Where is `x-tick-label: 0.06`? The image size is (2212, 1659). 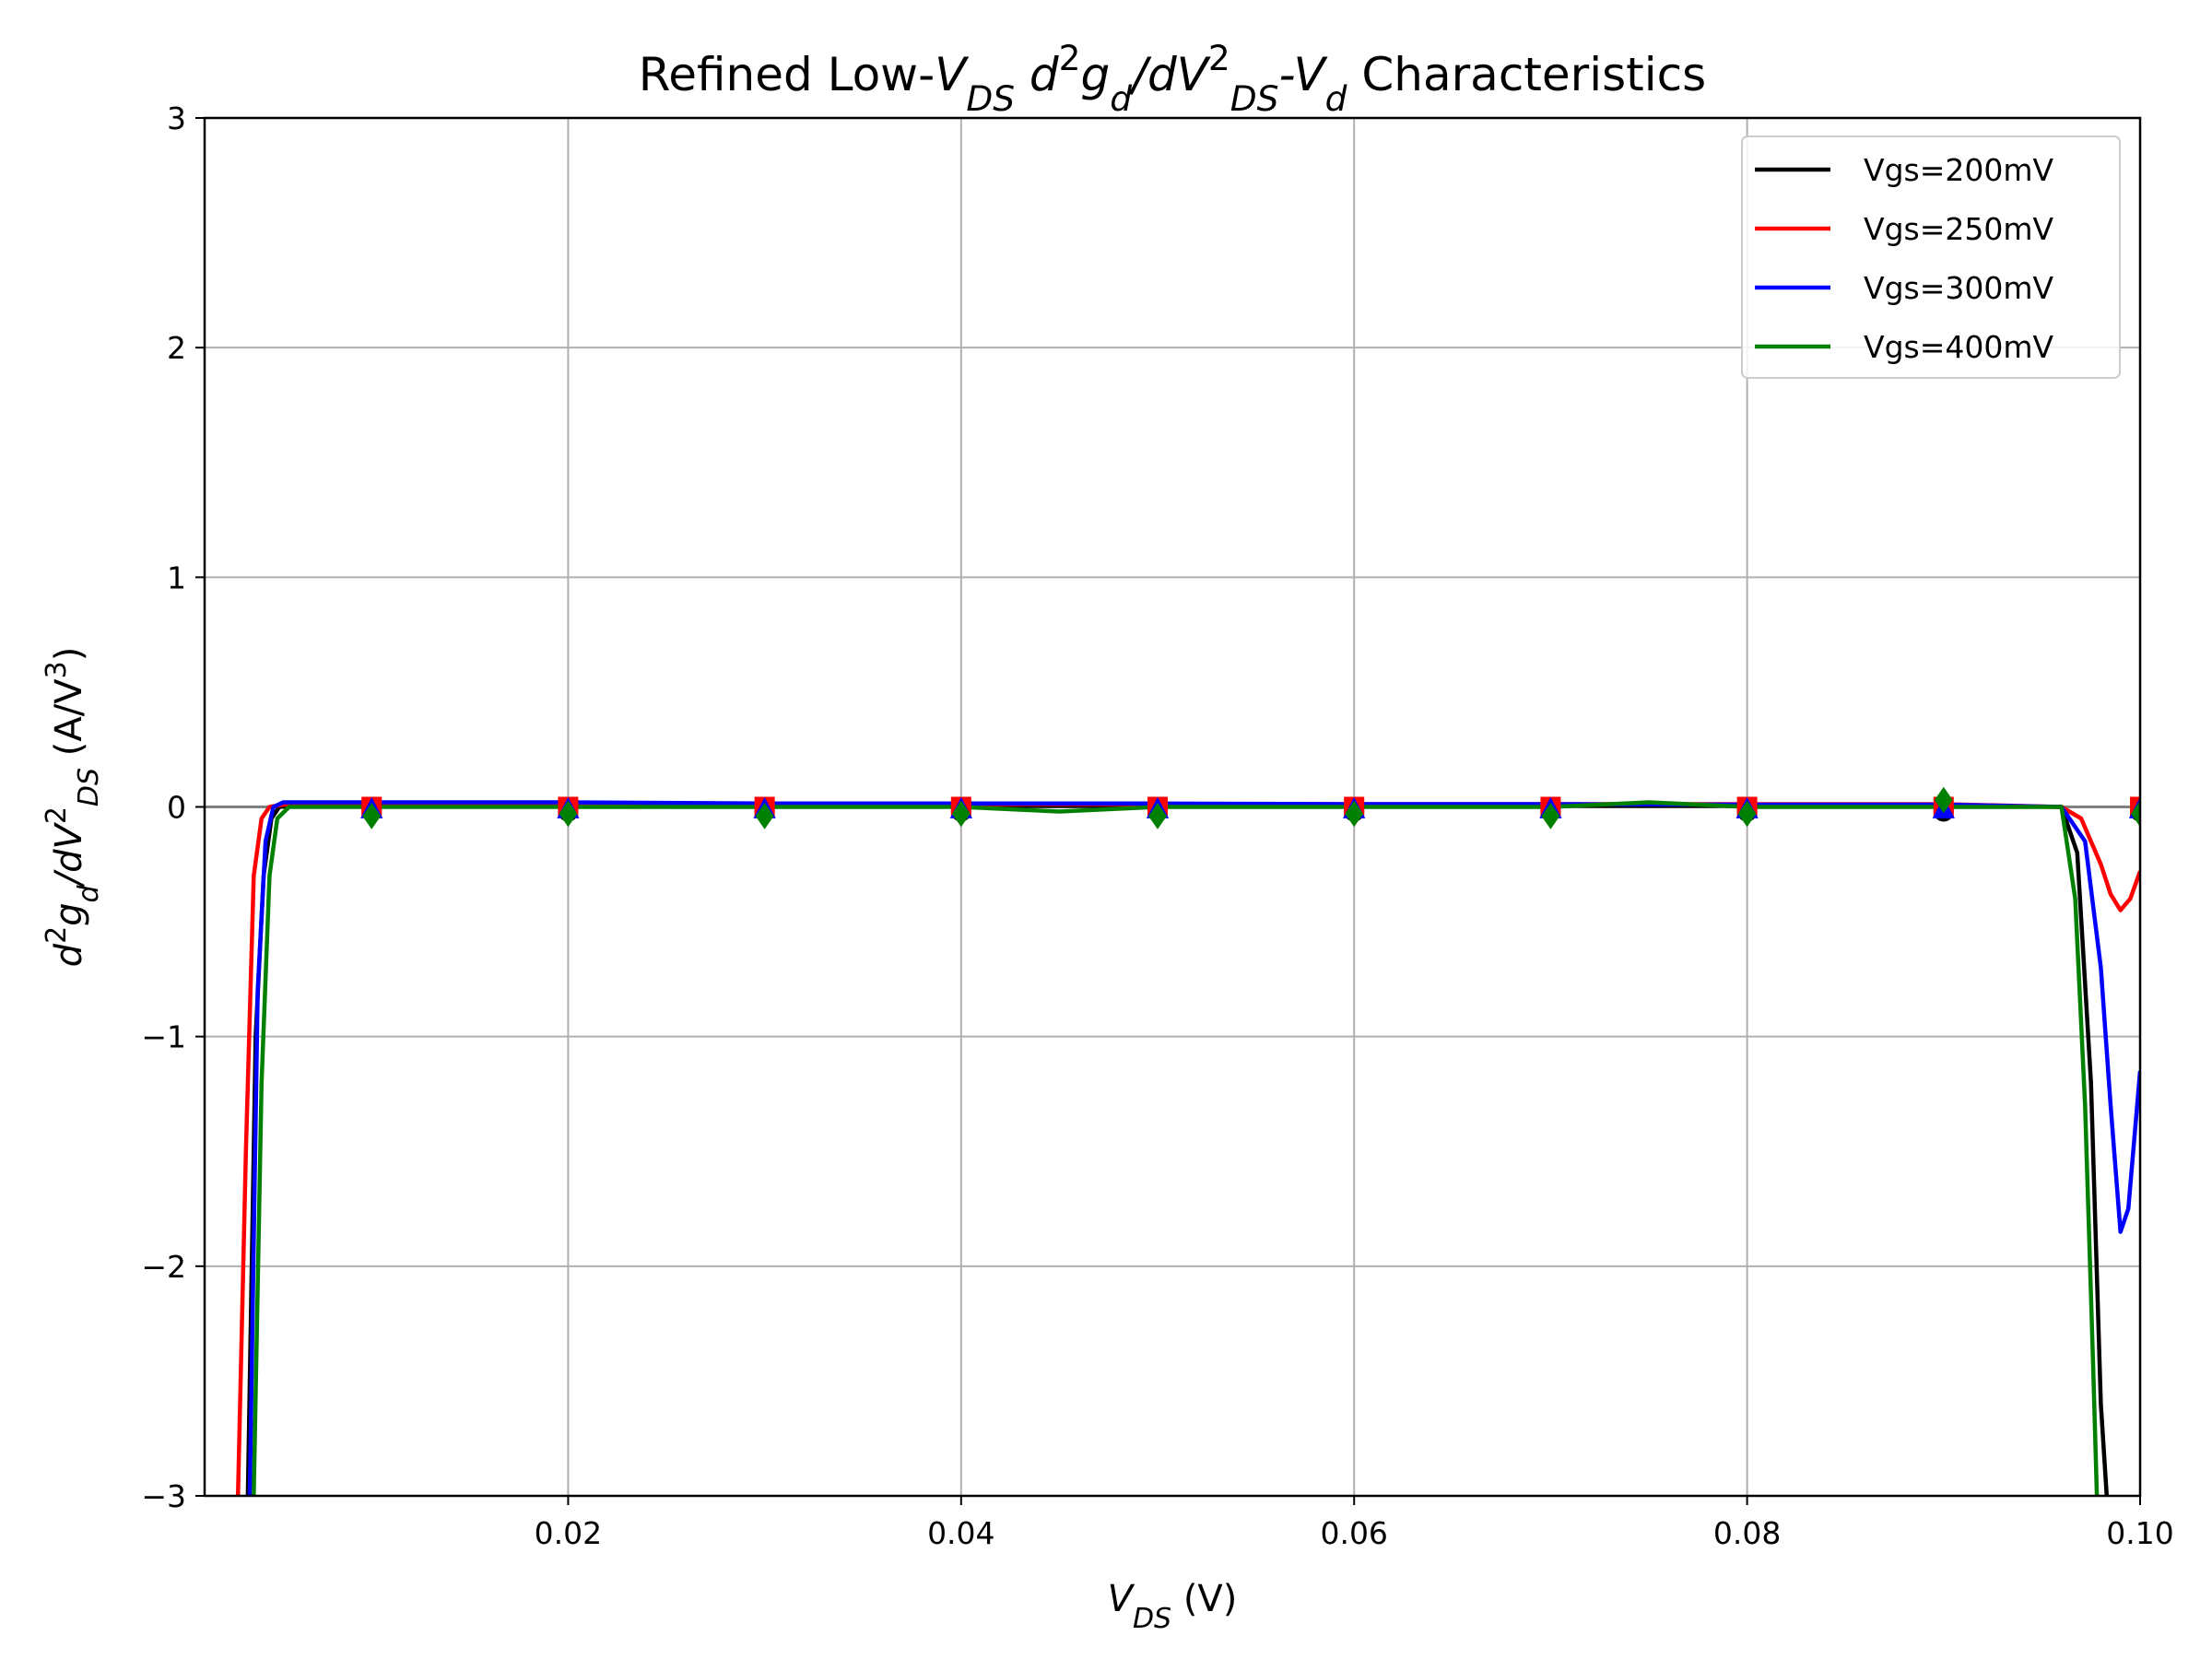 x-tick-label: 0.06 is located at coordinates (1353, 1533).